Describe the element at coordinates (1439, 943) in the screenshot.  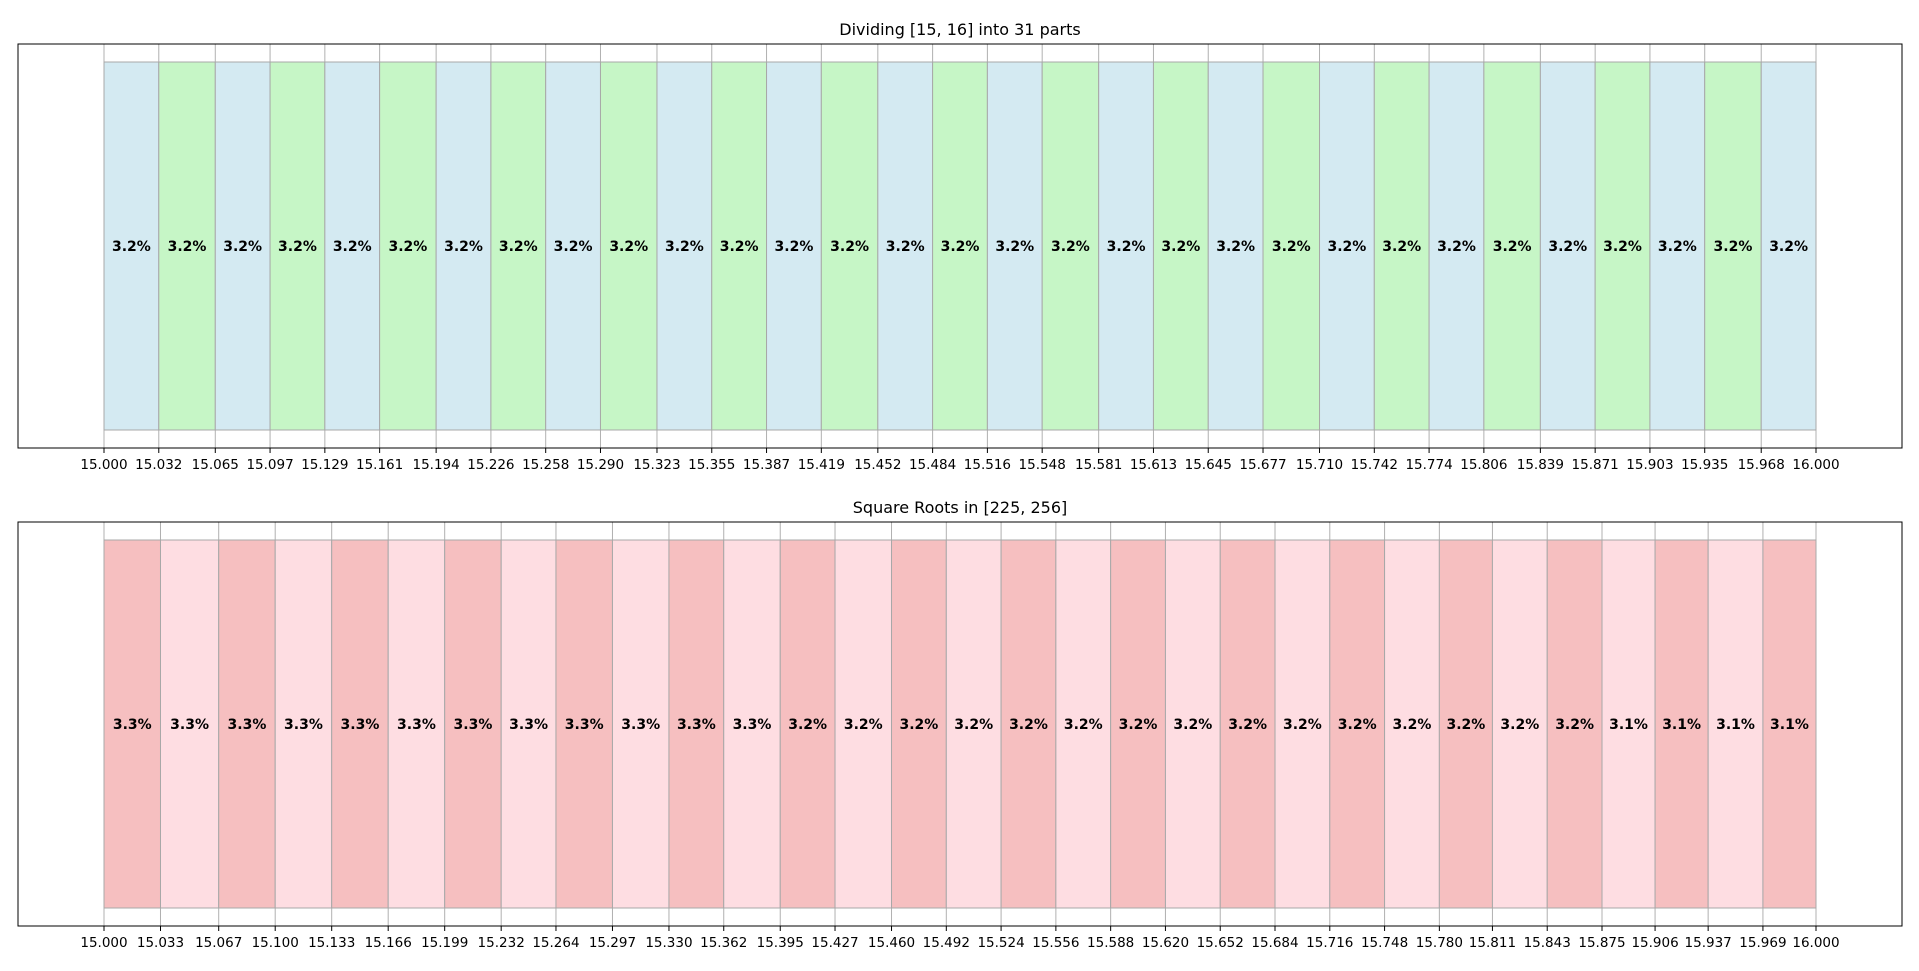
I see `x-tick-label: 15.780` at that location.